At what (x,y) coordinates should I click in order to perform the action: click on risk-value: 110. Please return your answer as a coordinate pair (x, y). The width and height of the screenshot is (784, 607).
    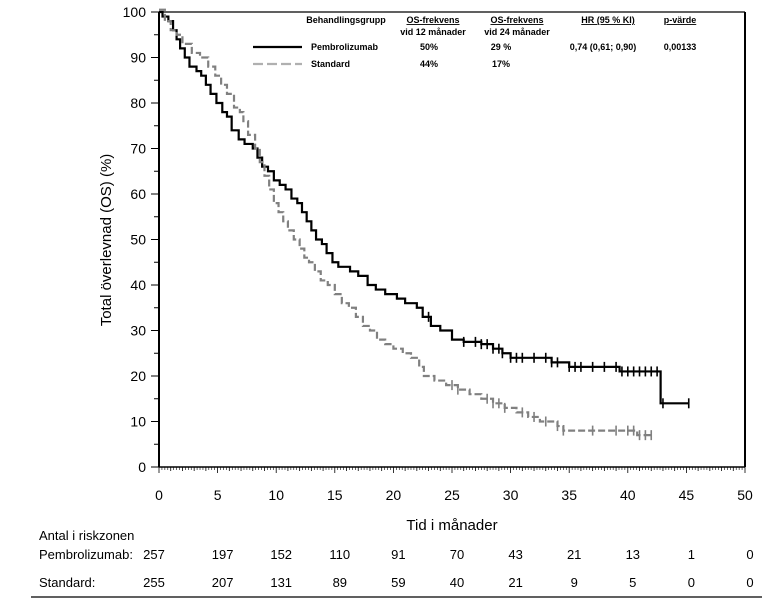
    Looking at the image, I should click on (339, 554).